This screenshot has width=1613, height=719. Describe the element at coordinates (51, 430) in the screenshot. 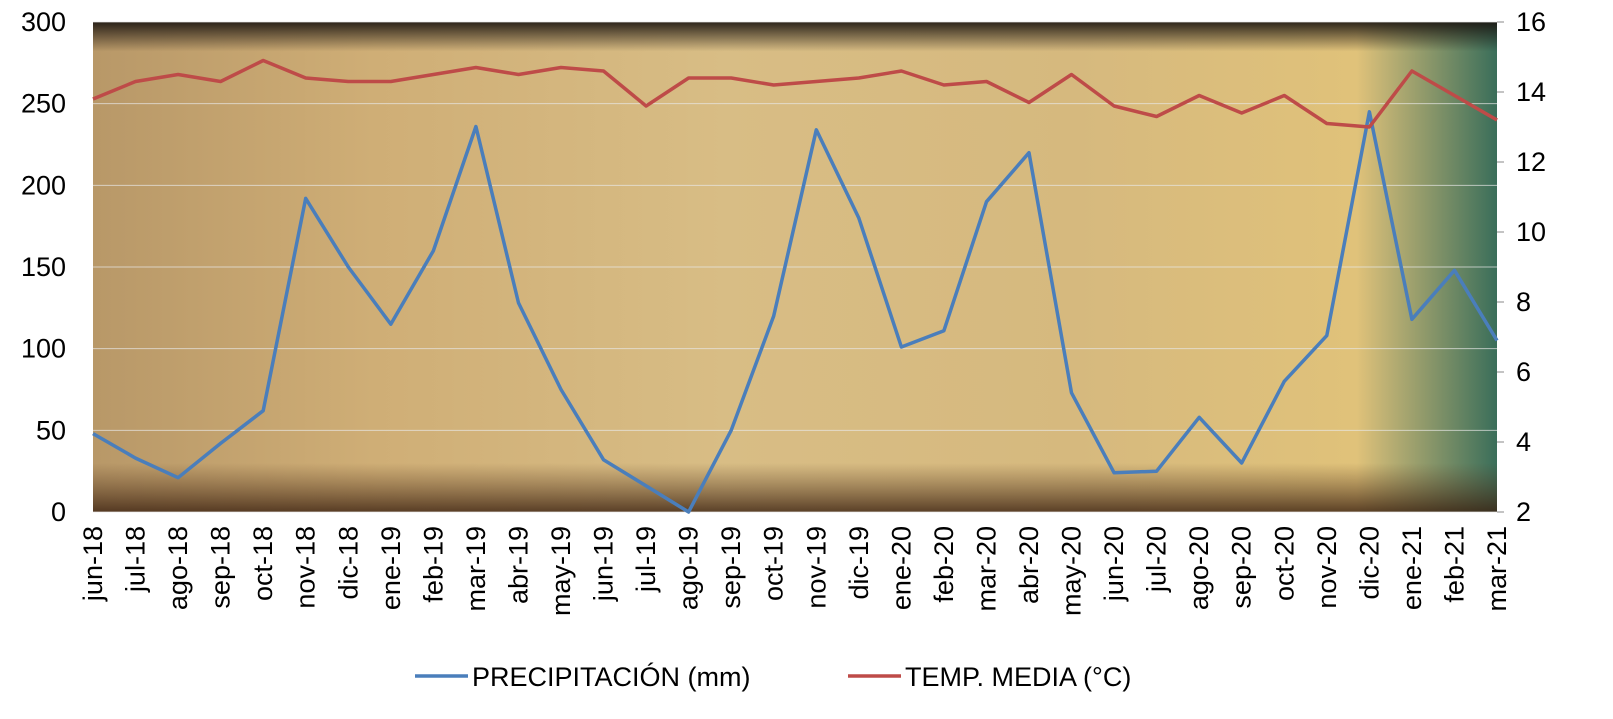

I see `y-tick-label: 50` at that location.